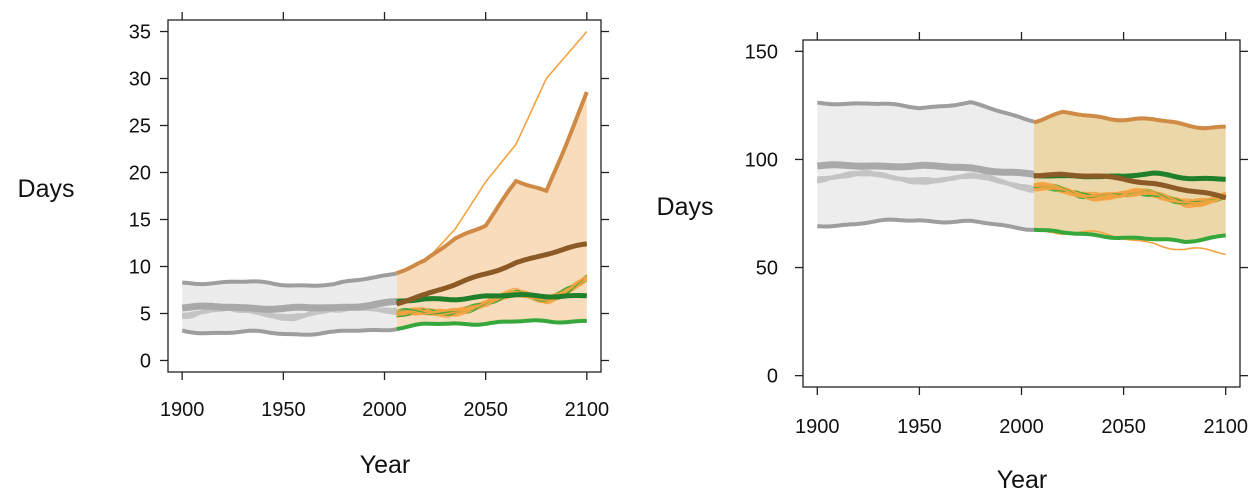  What do you see at coordinates (140, 33) in the screenshot?
I see `y-tick-label: 35` at bounding box center [140, 33].